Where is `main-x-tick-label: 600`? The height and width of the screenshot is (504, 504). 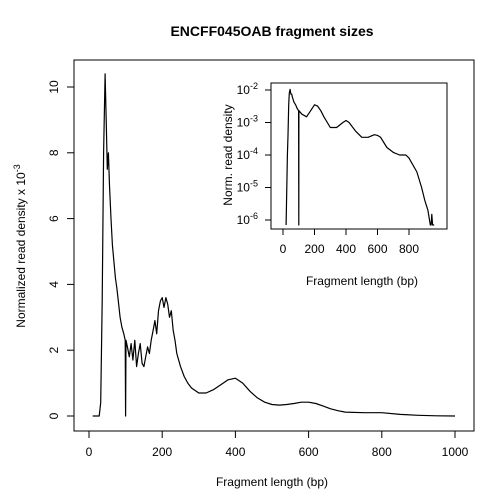
main-x-tick-label: 600 is located at coordinates (309, 452).